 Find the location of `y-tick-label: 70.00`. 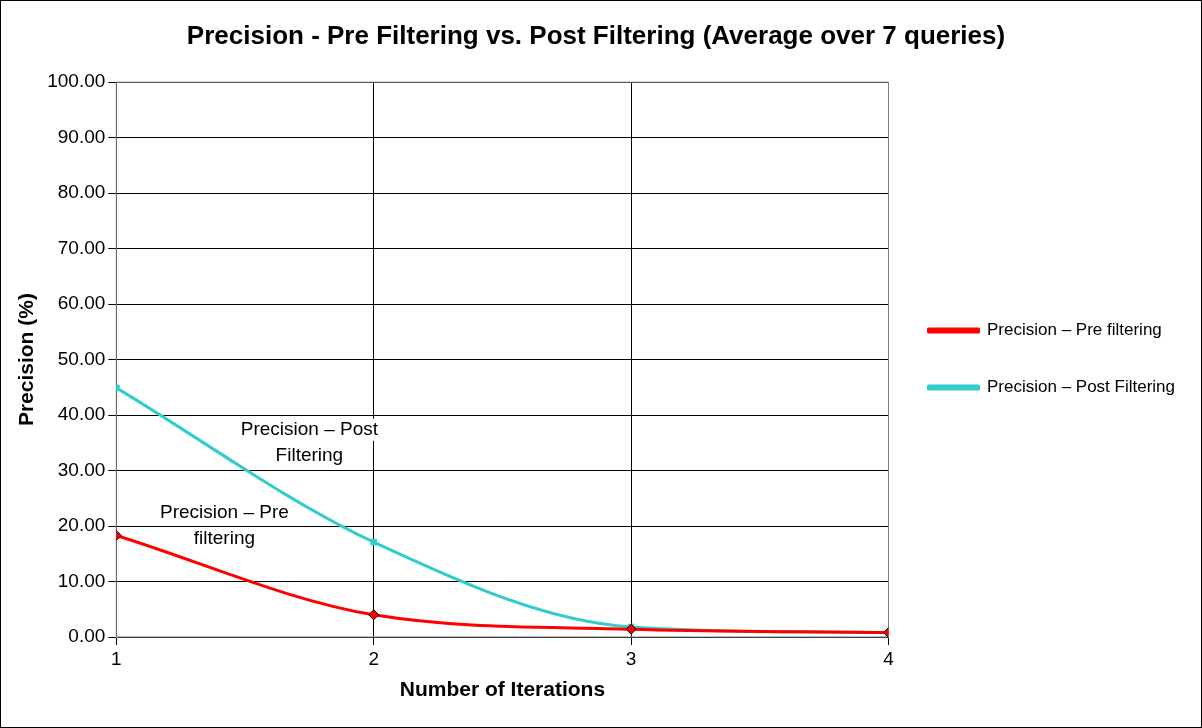

y-tick-label: 70.00 is located at coordinates (81, 247).